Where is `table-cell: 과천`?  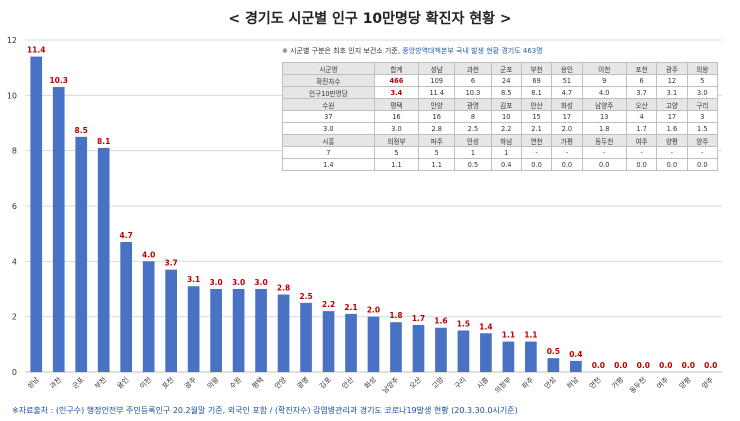 table-cell: 과천 is located at coordinates (473, 68).